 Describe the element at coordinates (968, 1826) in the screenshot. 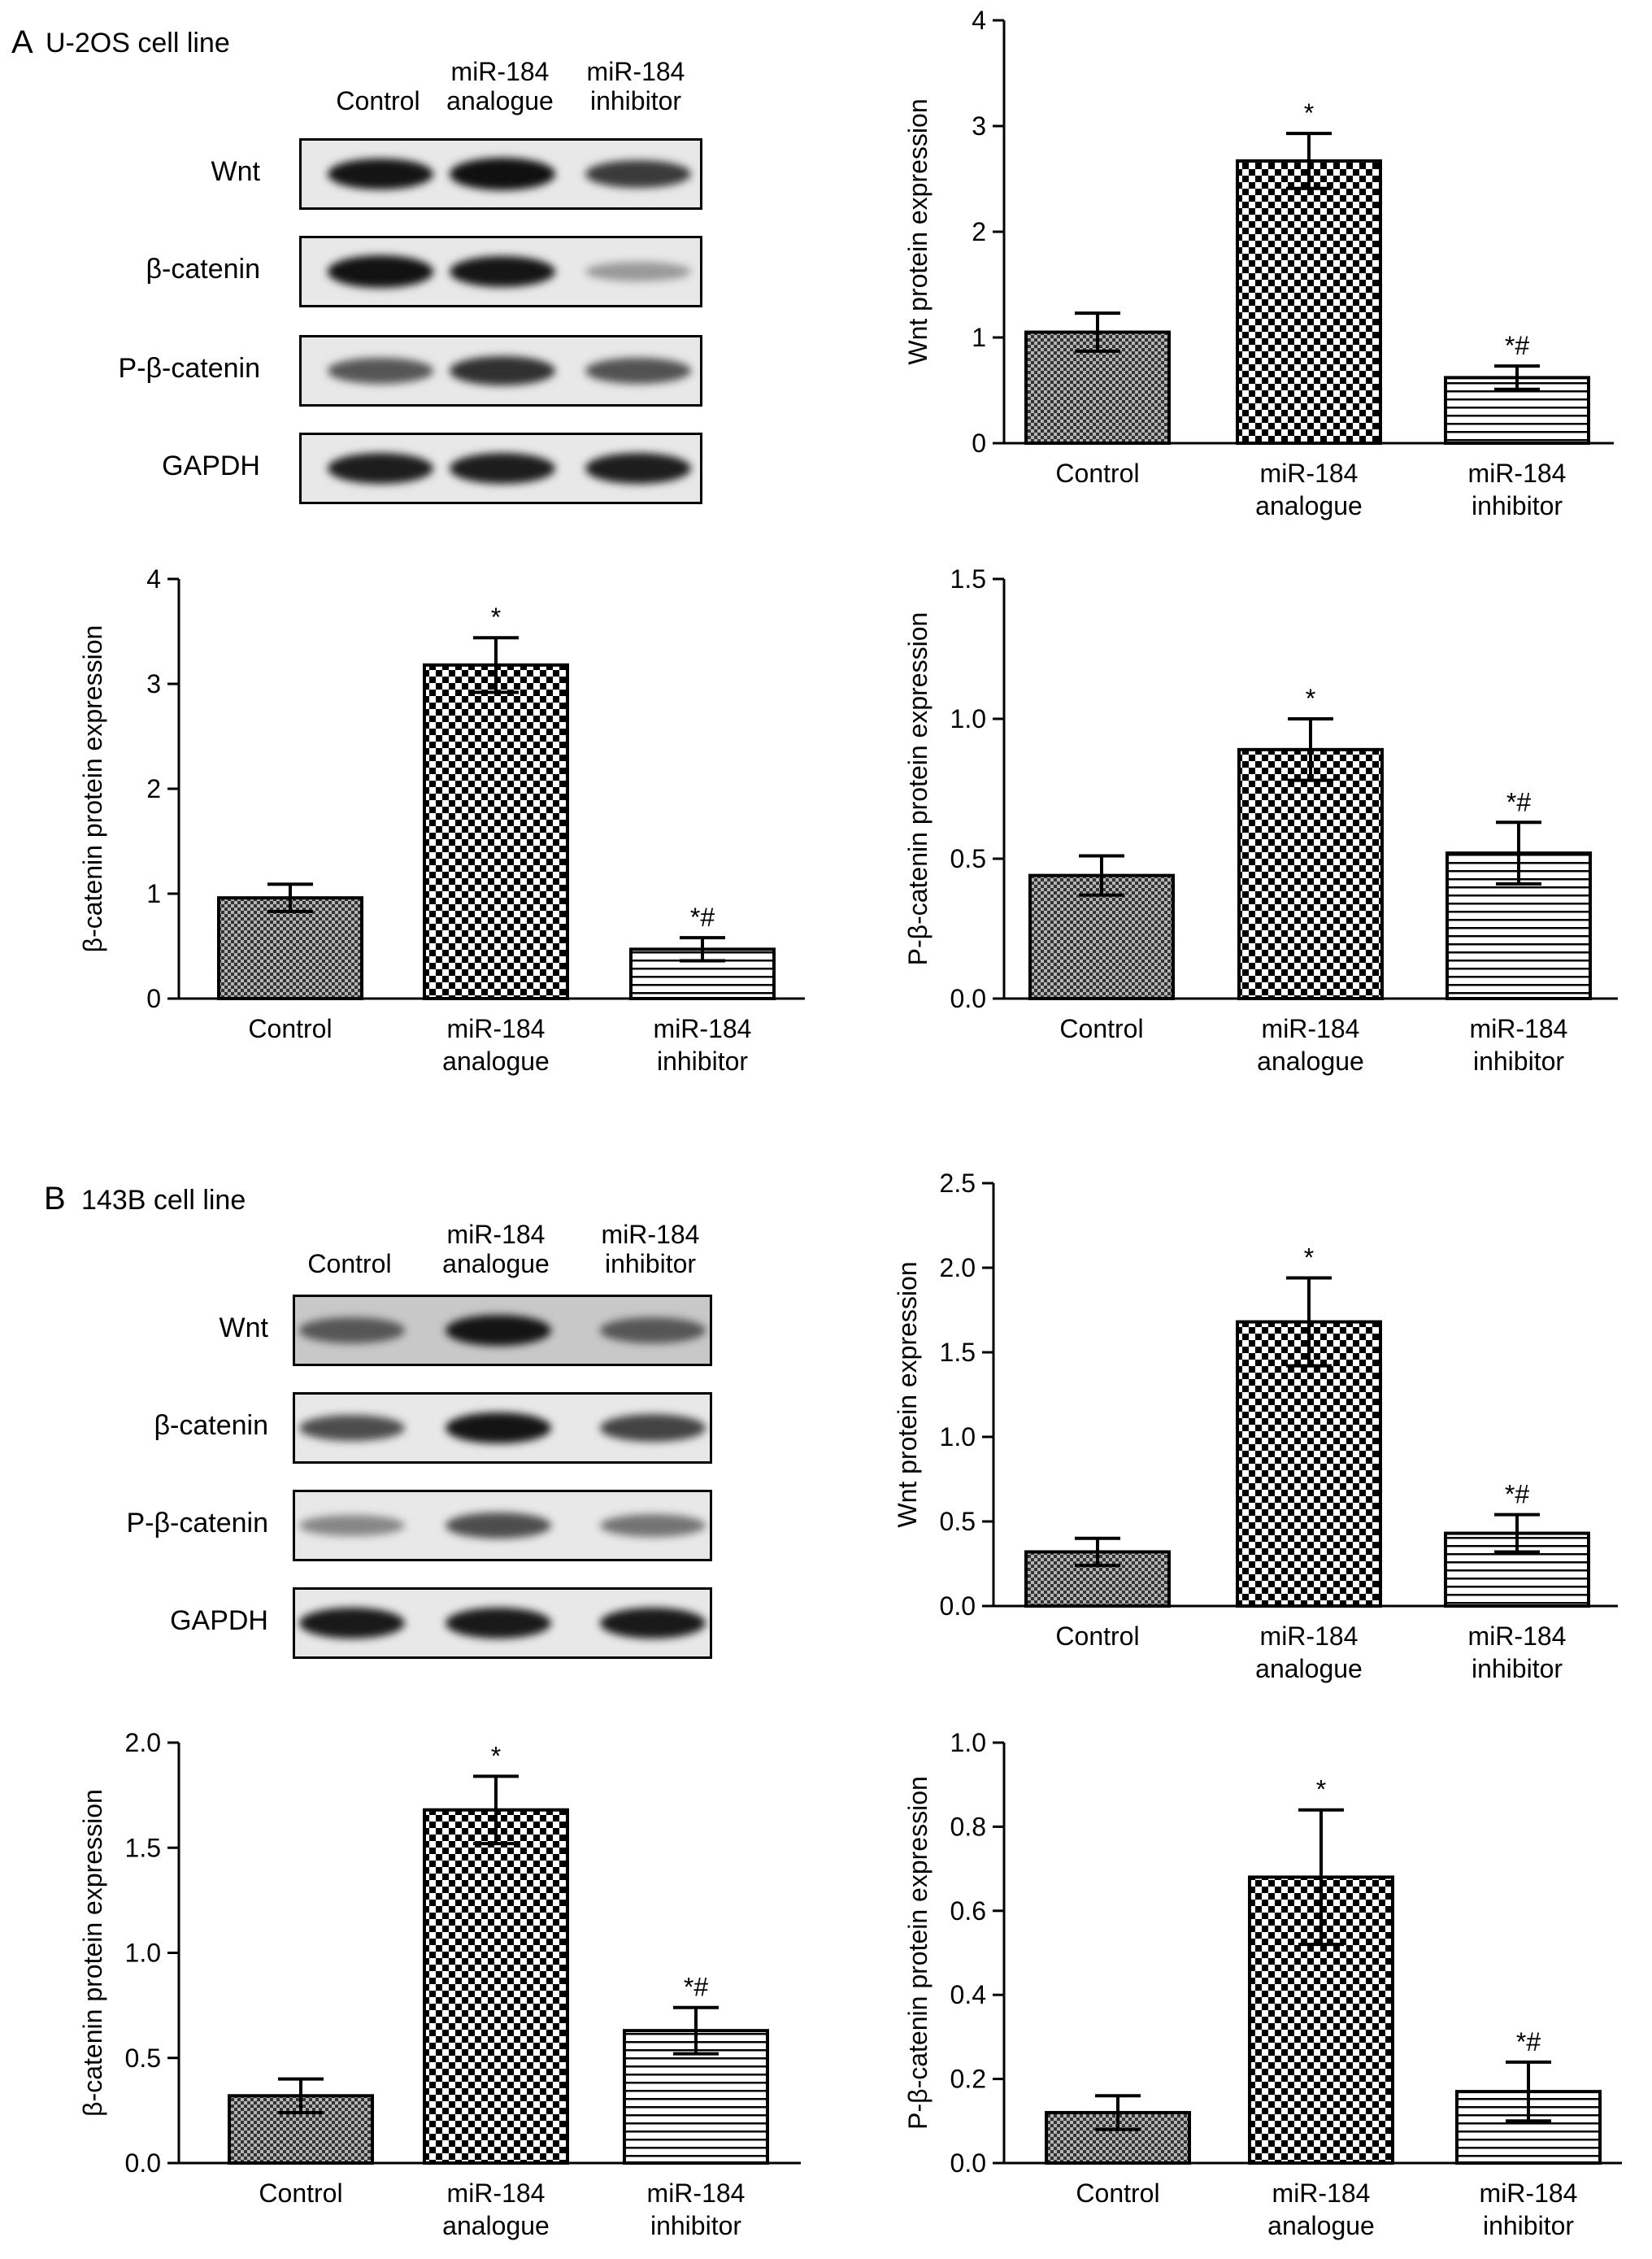

I see `y-tick-label: 0.8` at that location.